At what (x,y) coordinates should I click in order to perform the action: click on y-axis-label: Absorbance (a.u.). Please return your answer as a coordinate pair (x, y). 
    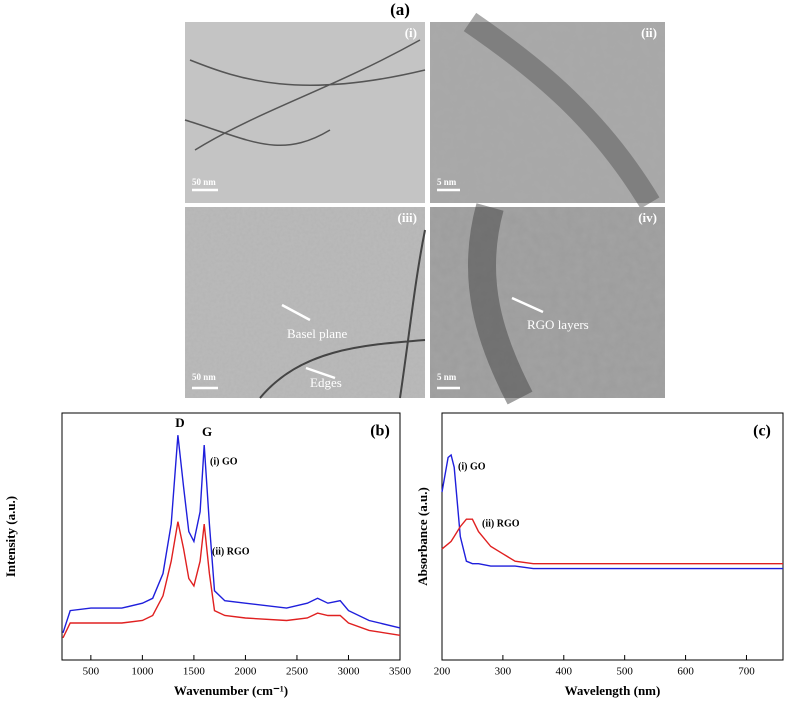
    Looking at the image, I should click on (422, 536).